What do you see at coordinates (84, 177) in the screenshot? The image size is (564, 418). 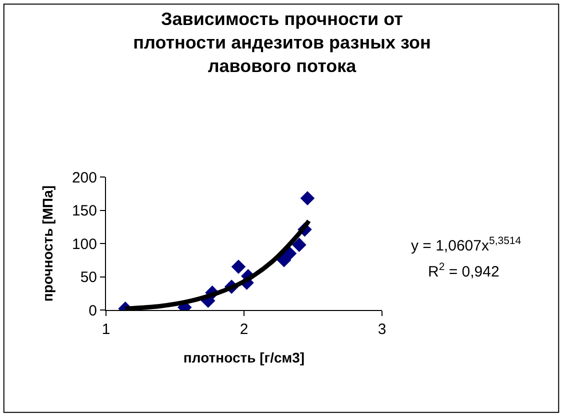 I see `y-tick-label: 200` at bounding box center [84, 177].